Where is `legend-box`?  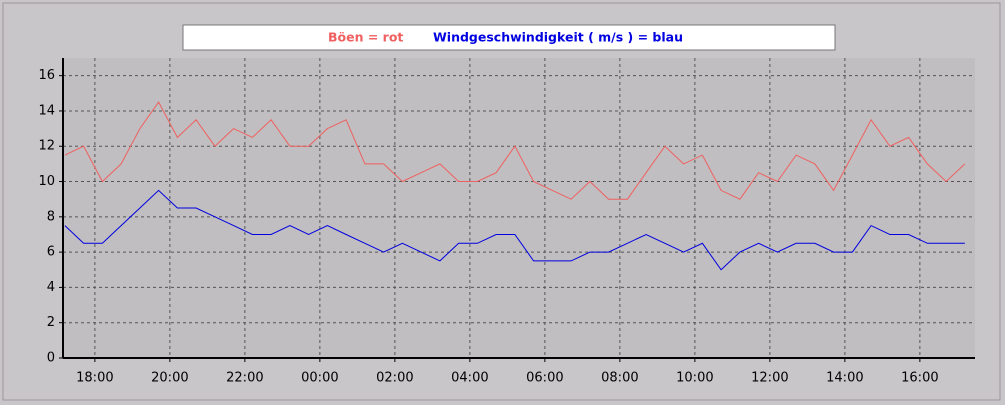
legend-box is located at coordinates (509, 37).